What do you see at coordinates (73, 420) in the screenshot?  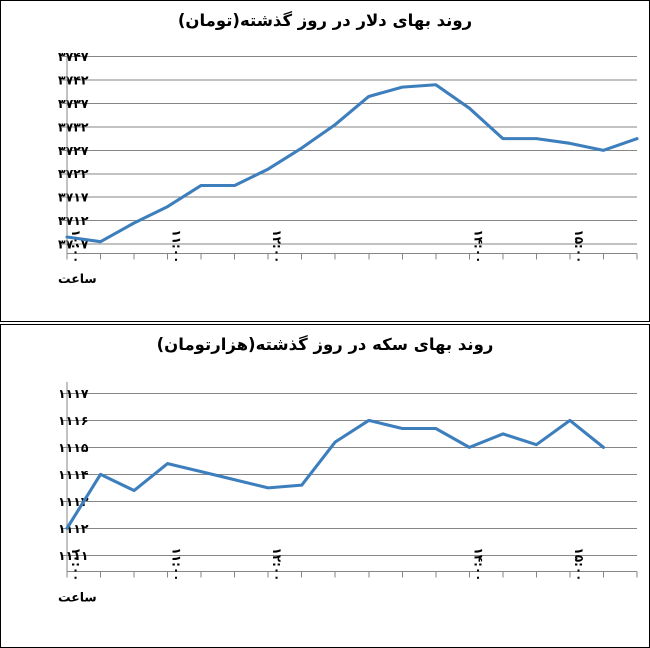 I see `y-axis-tick-label: ۱۱۱۶` at bounding box center [73, 420].